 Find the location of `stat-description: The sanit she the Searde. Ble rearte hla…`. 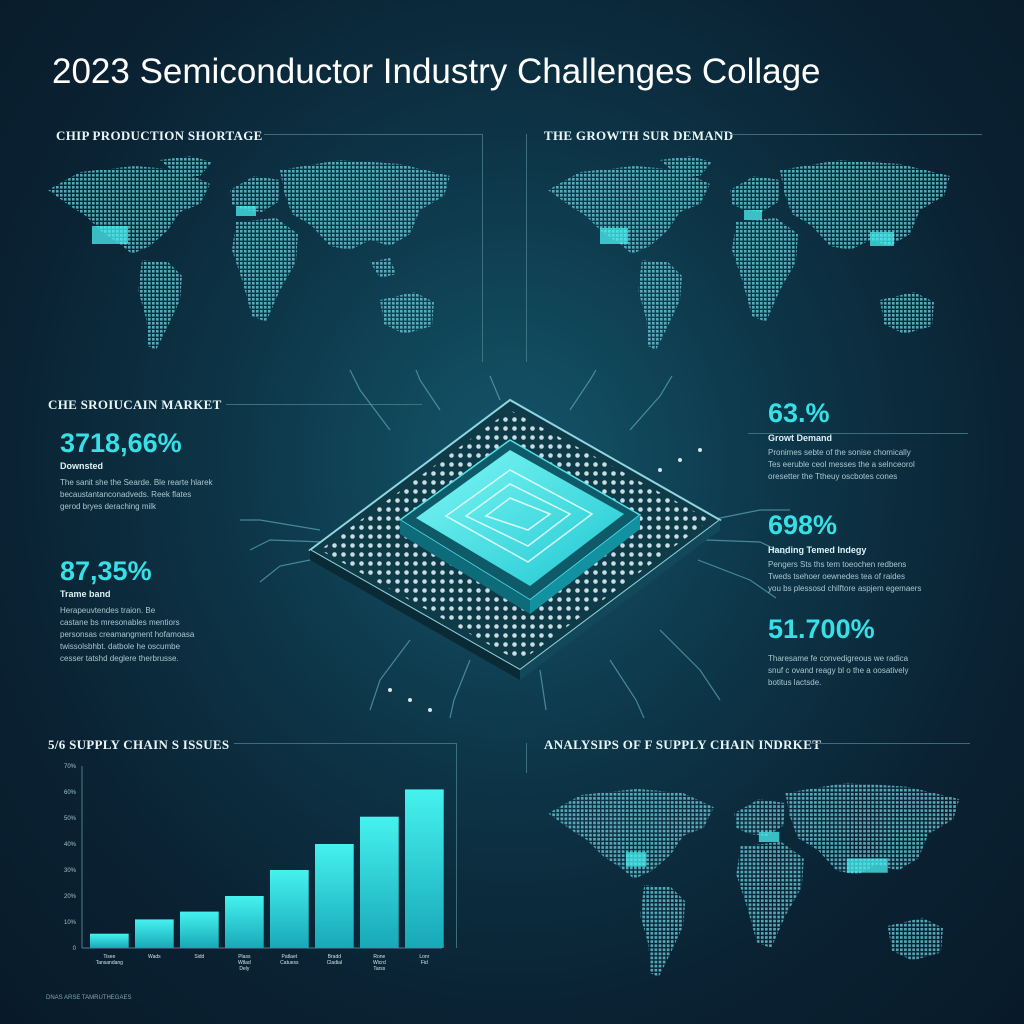

stat-description: The sanit she the Searde. Ble rearte hla… is located at coordinates (136, 494).